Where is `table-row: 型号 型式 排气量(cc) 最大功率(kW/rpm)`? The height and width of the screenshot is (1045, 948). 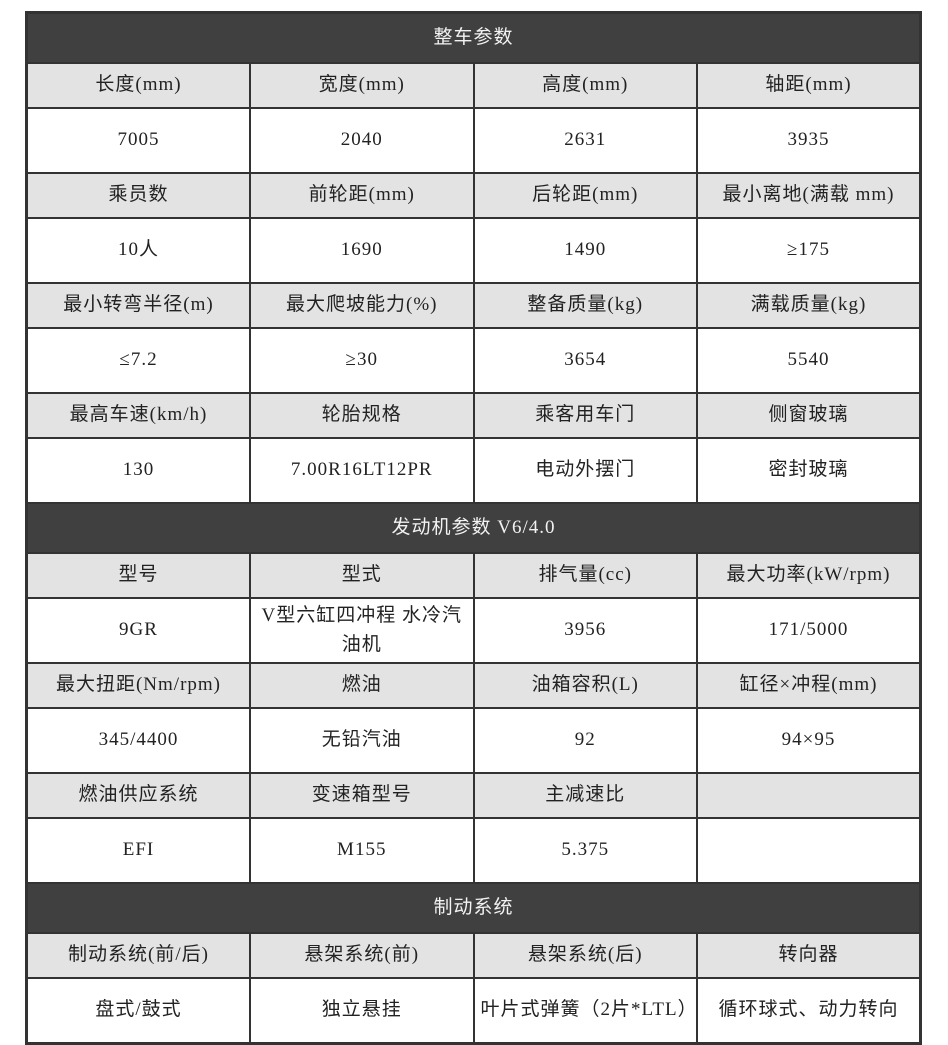
table-row: 型号 型式 排气量(cc) 最大功率(kW/rpm) is located at coordinates (473, 575).